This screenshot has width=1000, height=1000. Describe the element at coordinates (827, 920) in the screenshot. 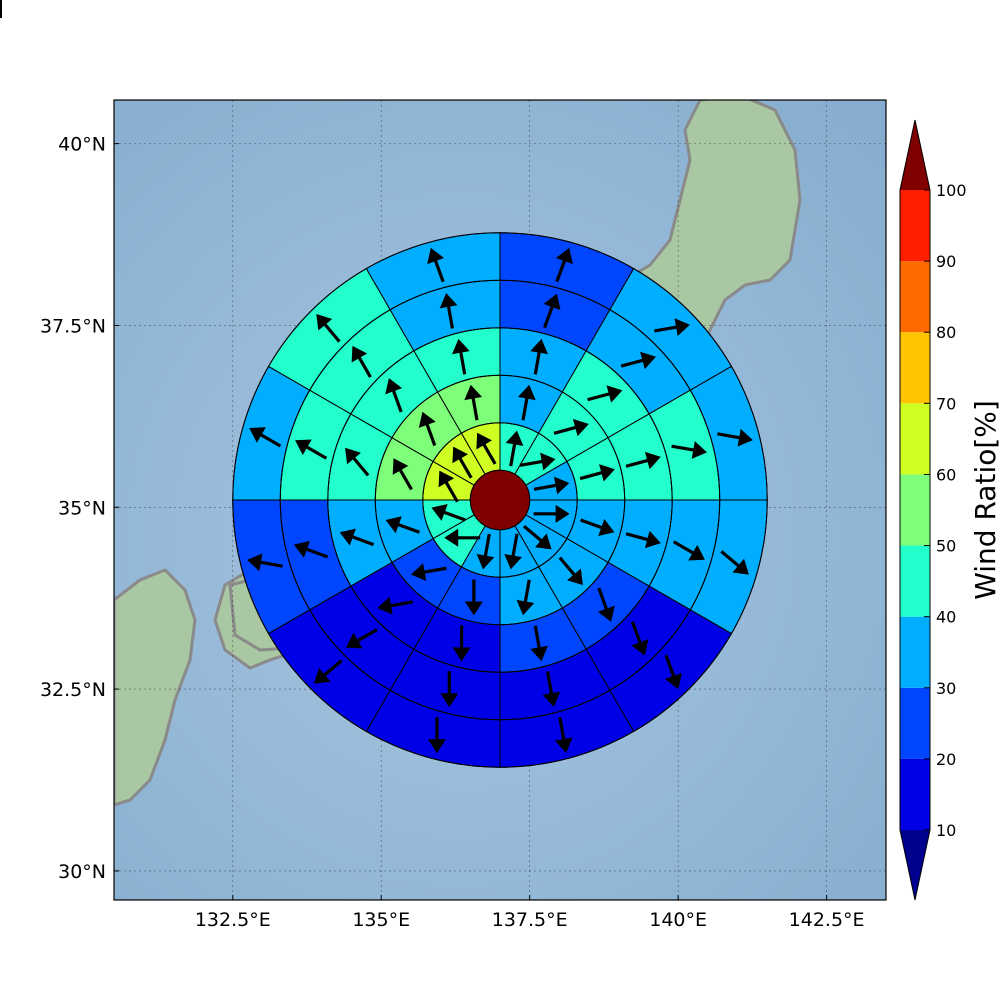

I see `x-tick-label: 142.5°E` at that location.